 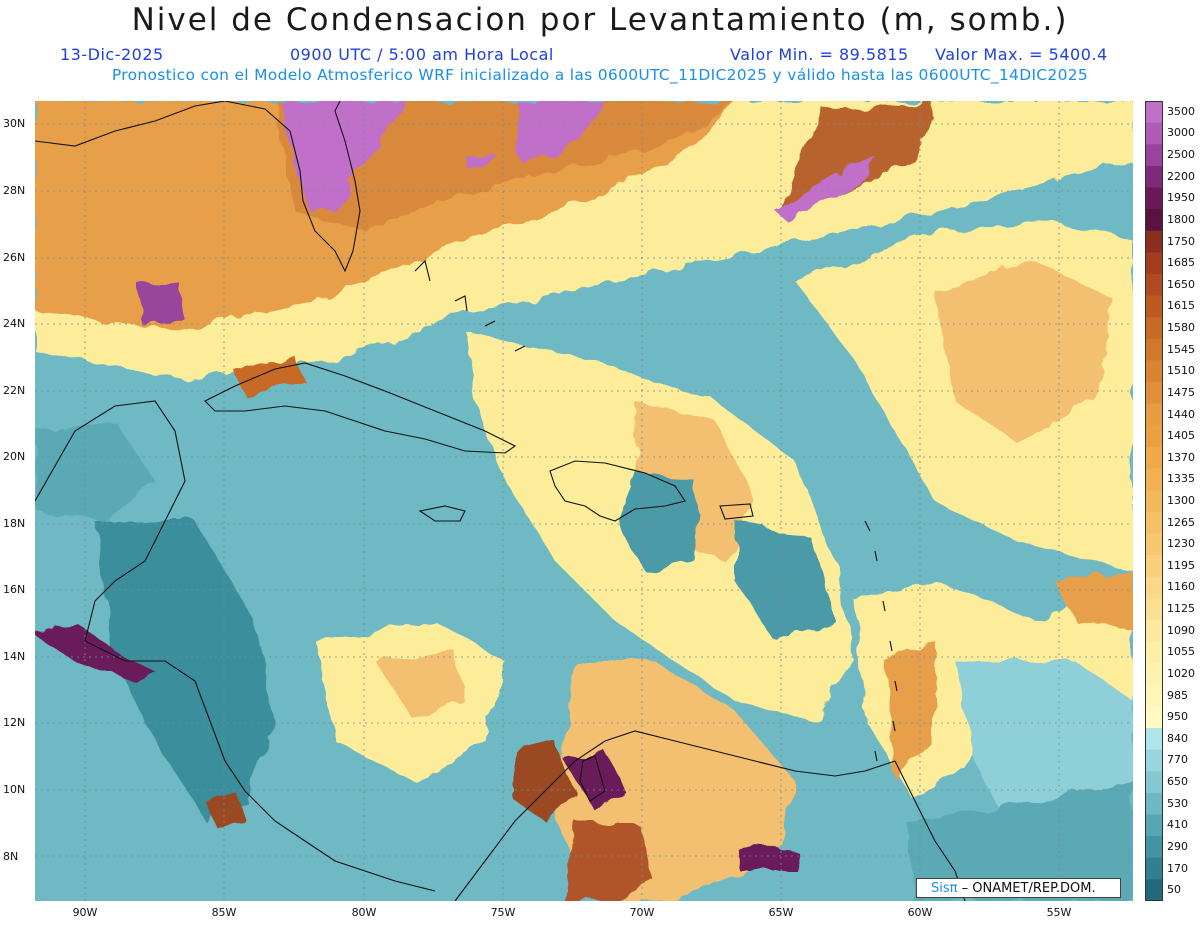 I want to click on colorbar-label: 1370, so click(x=1181, y=457).